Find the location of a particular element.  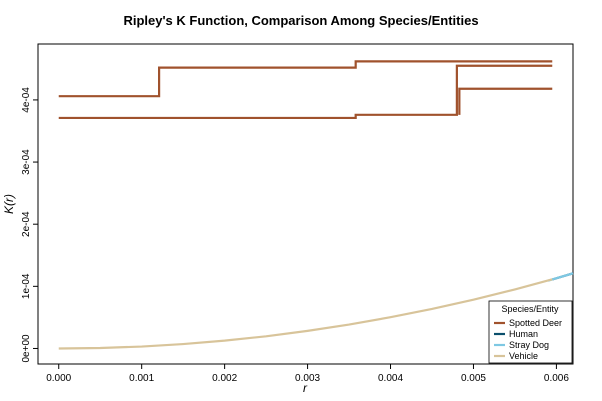

legend-title: Species/Entity is located at coordinates (530, 309).